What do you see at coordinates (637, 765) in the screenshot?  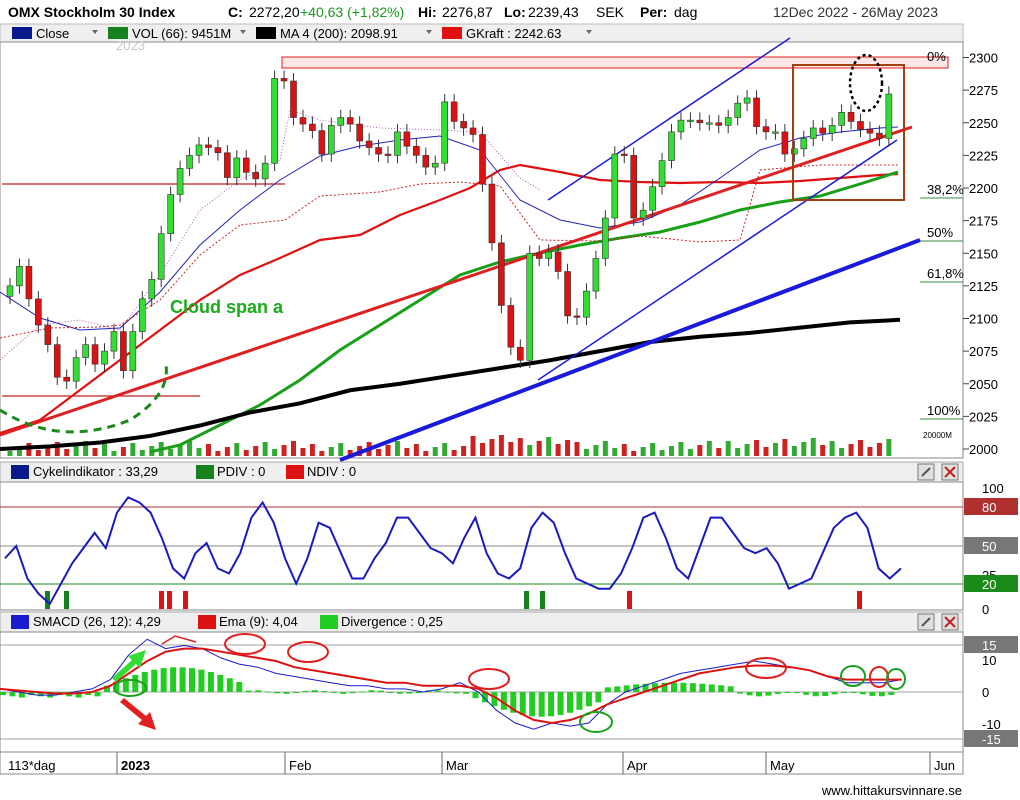 I see `time-axis-label: Apr` at bounding box center [637, 765].